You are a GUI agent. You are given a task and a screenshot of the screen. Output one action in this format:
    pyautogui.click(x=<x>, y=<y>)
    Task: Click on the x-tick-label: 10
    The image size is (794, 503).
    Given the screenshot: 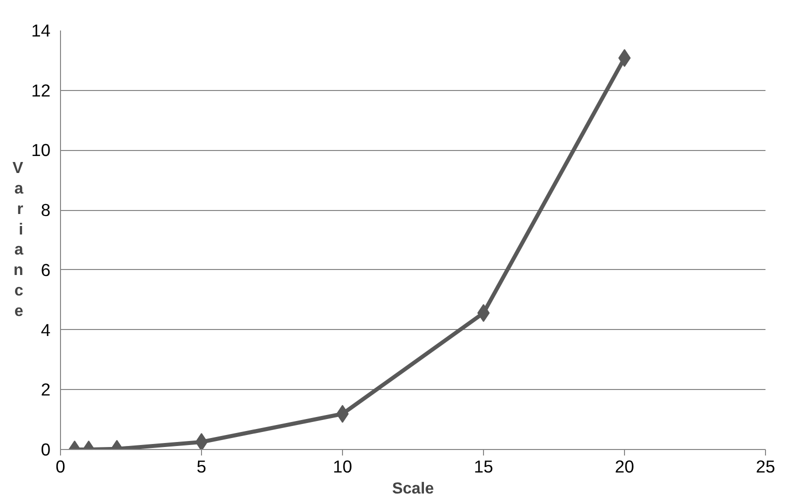 What is the action you would take?
    pyautogui.click(x=342, y=466)
    